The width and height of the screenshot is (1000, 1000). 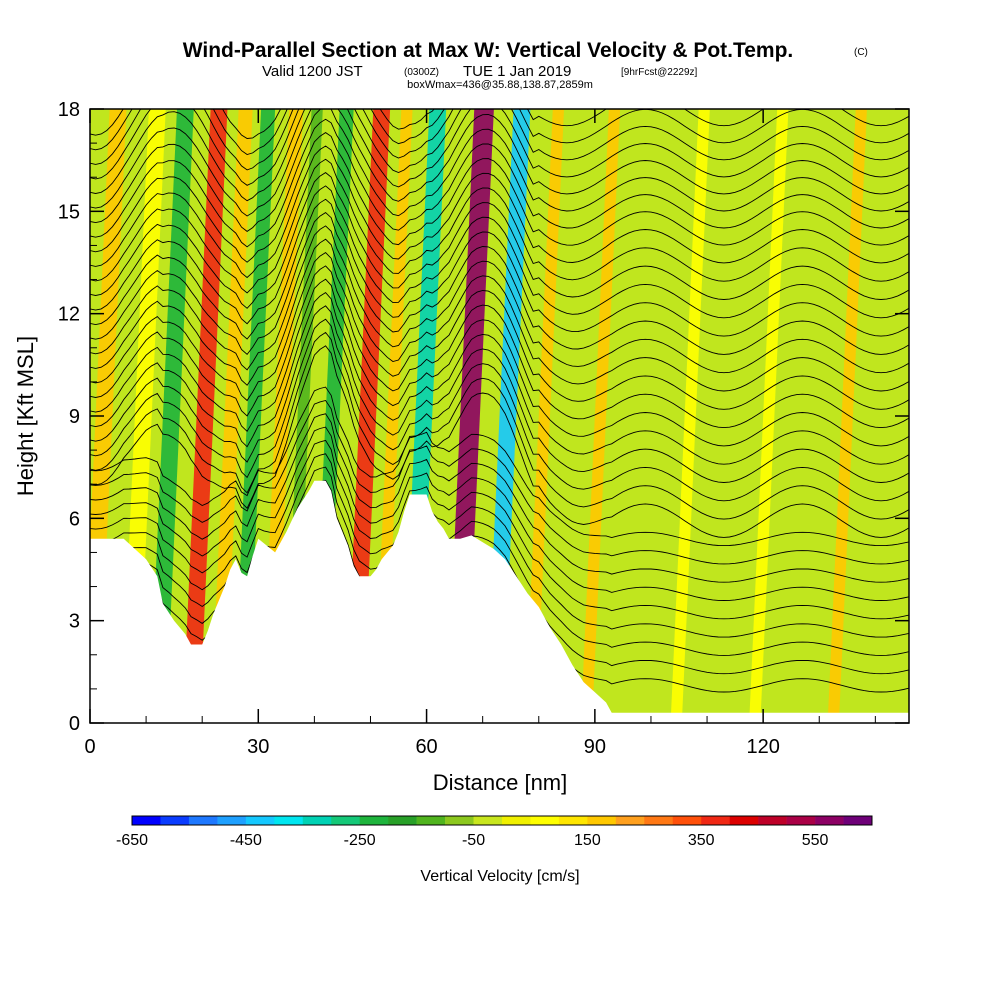 What do you see at coordinates (69, 212) in the screenshot?
I see `y-tick-label-5: 15` at bounding box center [69, 212].